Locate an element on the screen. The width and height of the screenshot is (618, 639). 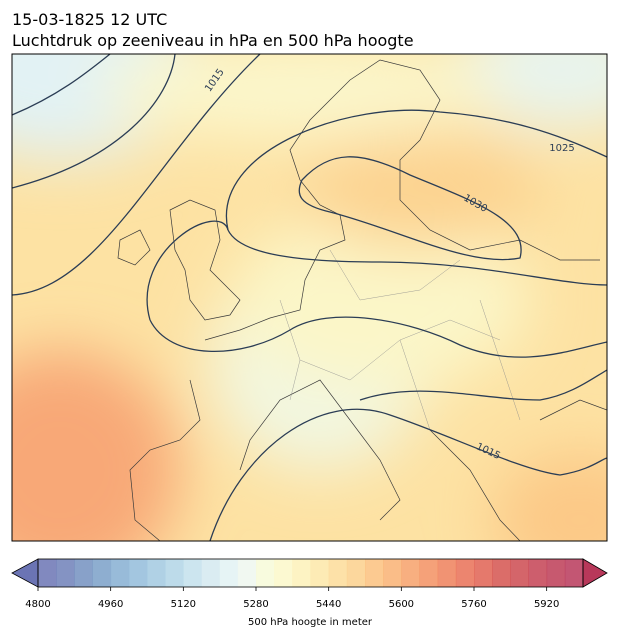
colorbar-tick-label: 4800 is located at coordinates (37, 604).